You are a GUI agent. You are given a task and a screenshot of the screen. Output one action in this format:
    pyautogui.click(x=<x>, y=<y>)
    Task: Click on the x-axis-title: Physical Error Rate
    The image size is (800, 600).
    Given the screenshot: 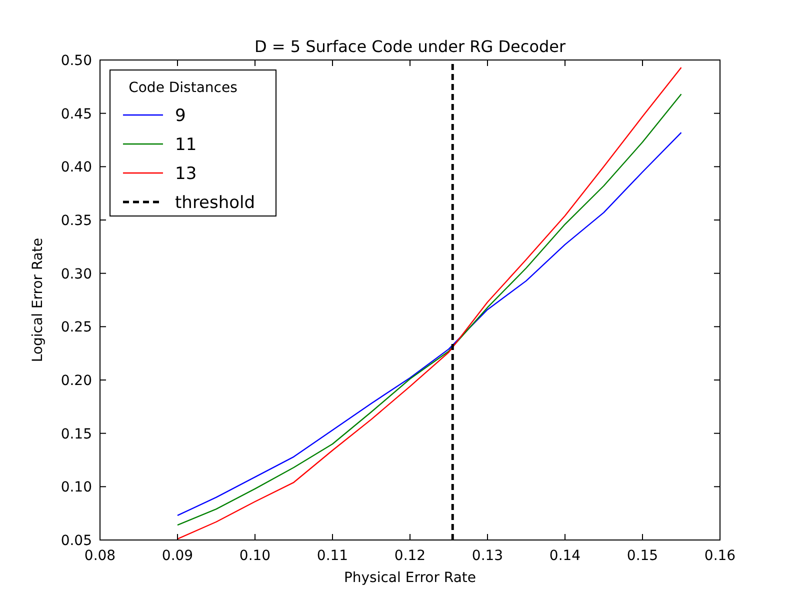 What is the action you would take?
    pyautogui.click(x=410, y=578)
    